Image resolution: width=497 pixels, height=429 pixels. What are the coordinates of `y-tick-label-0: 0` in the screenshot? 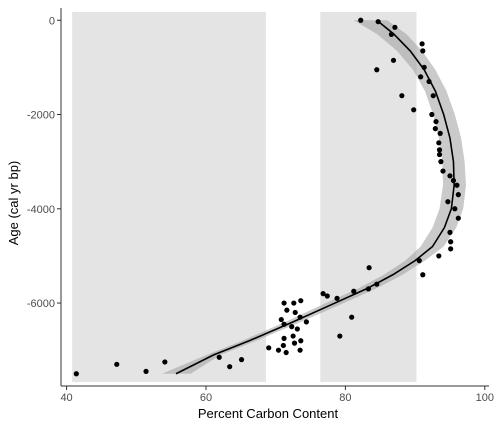 It's located at (52, 21).